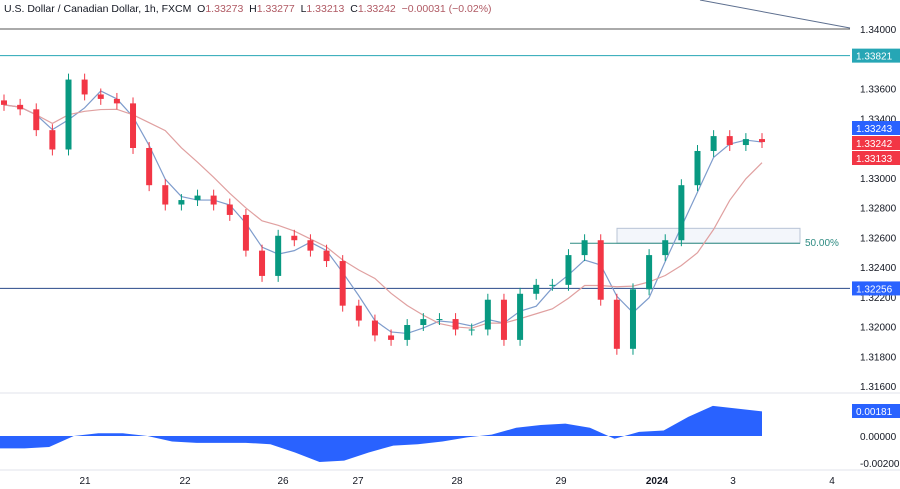 The image size is (900, 489). I want to click on time-tick: 2024, so click(657, 481).